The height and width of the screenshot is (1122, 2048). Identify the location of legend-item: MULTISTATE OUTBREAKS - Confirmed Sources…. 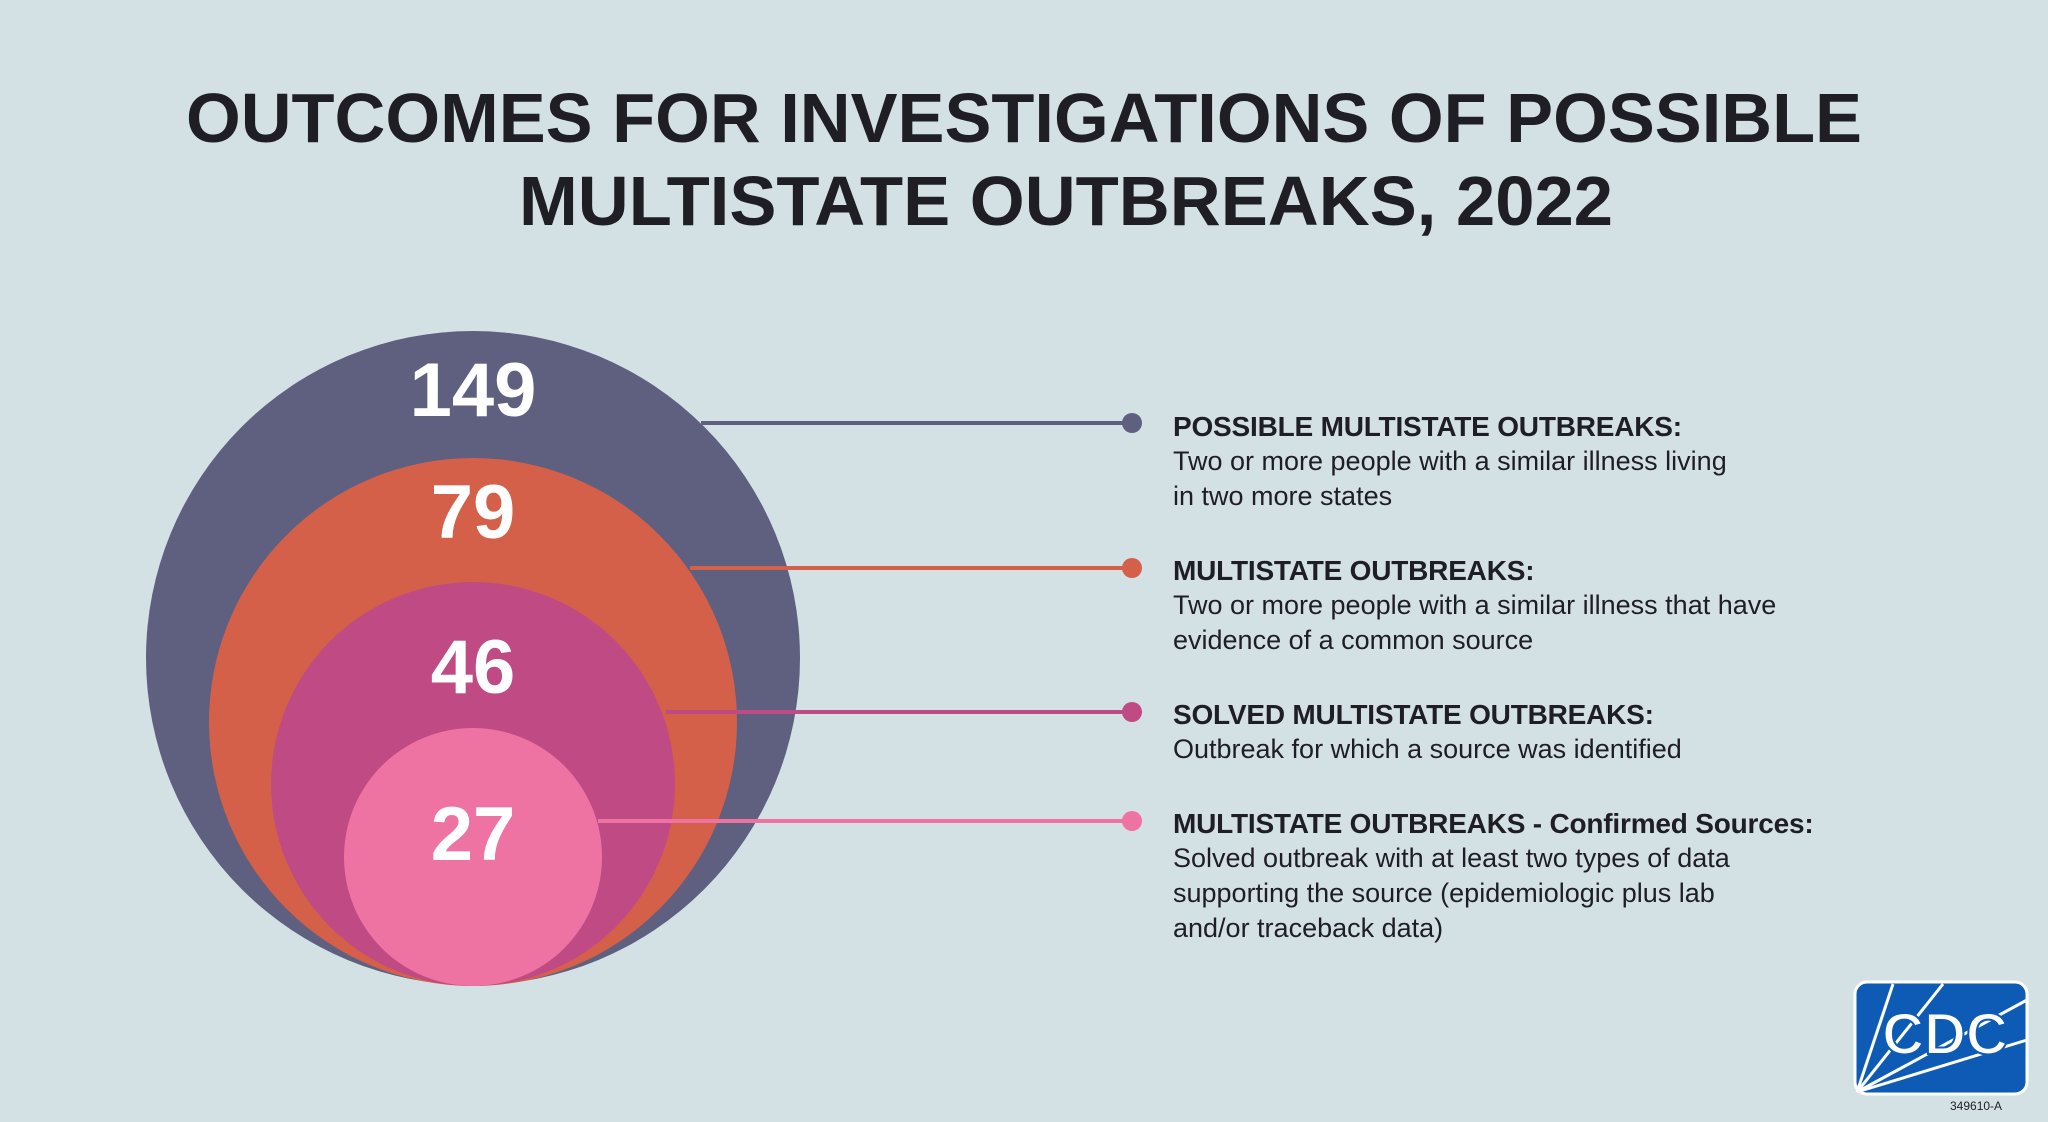
(1573, 876).